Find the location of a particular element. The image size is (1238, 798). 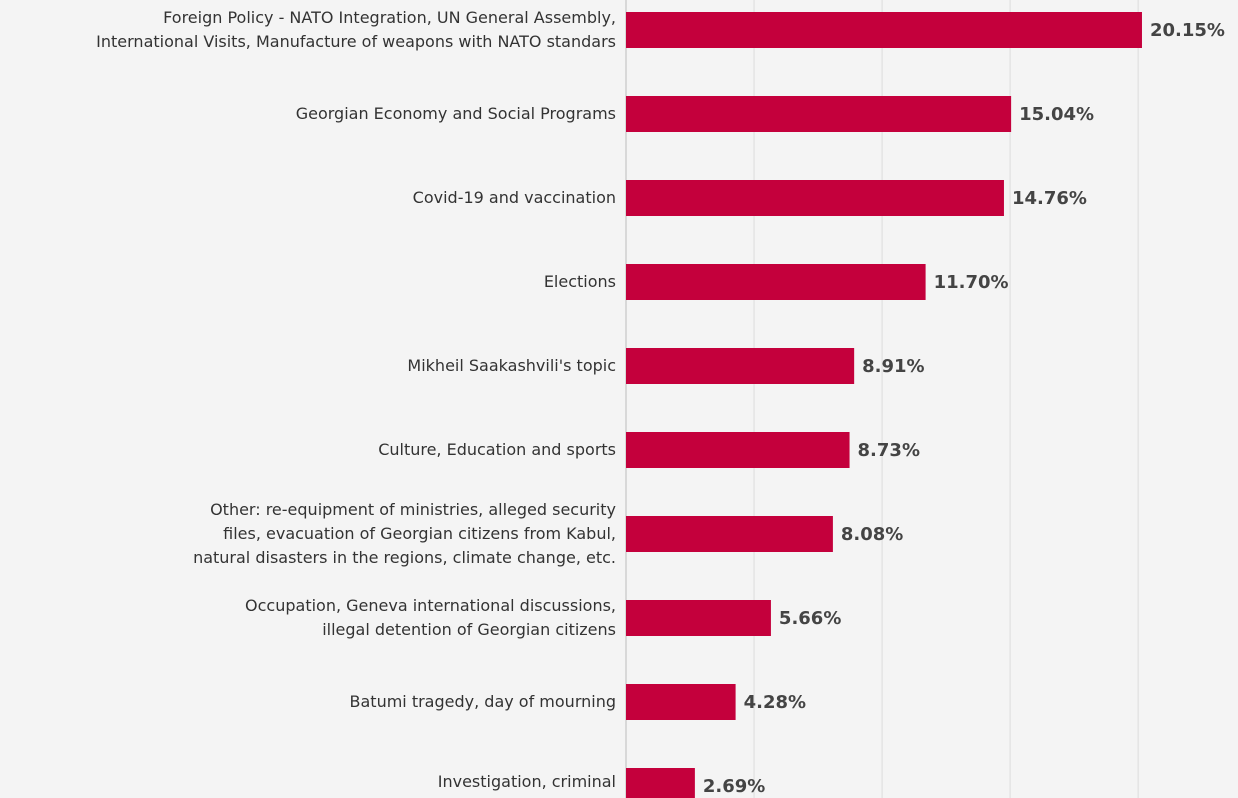

value-label: 11.70% is located at coordinates (971, 282).